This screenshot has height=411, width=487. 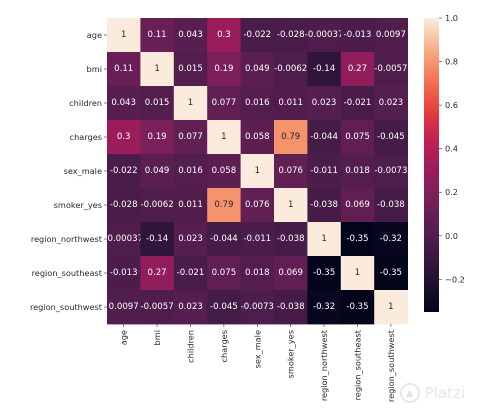 I want to click on heatmap-cell-age-region_southwest, so click(x=391, y=35).